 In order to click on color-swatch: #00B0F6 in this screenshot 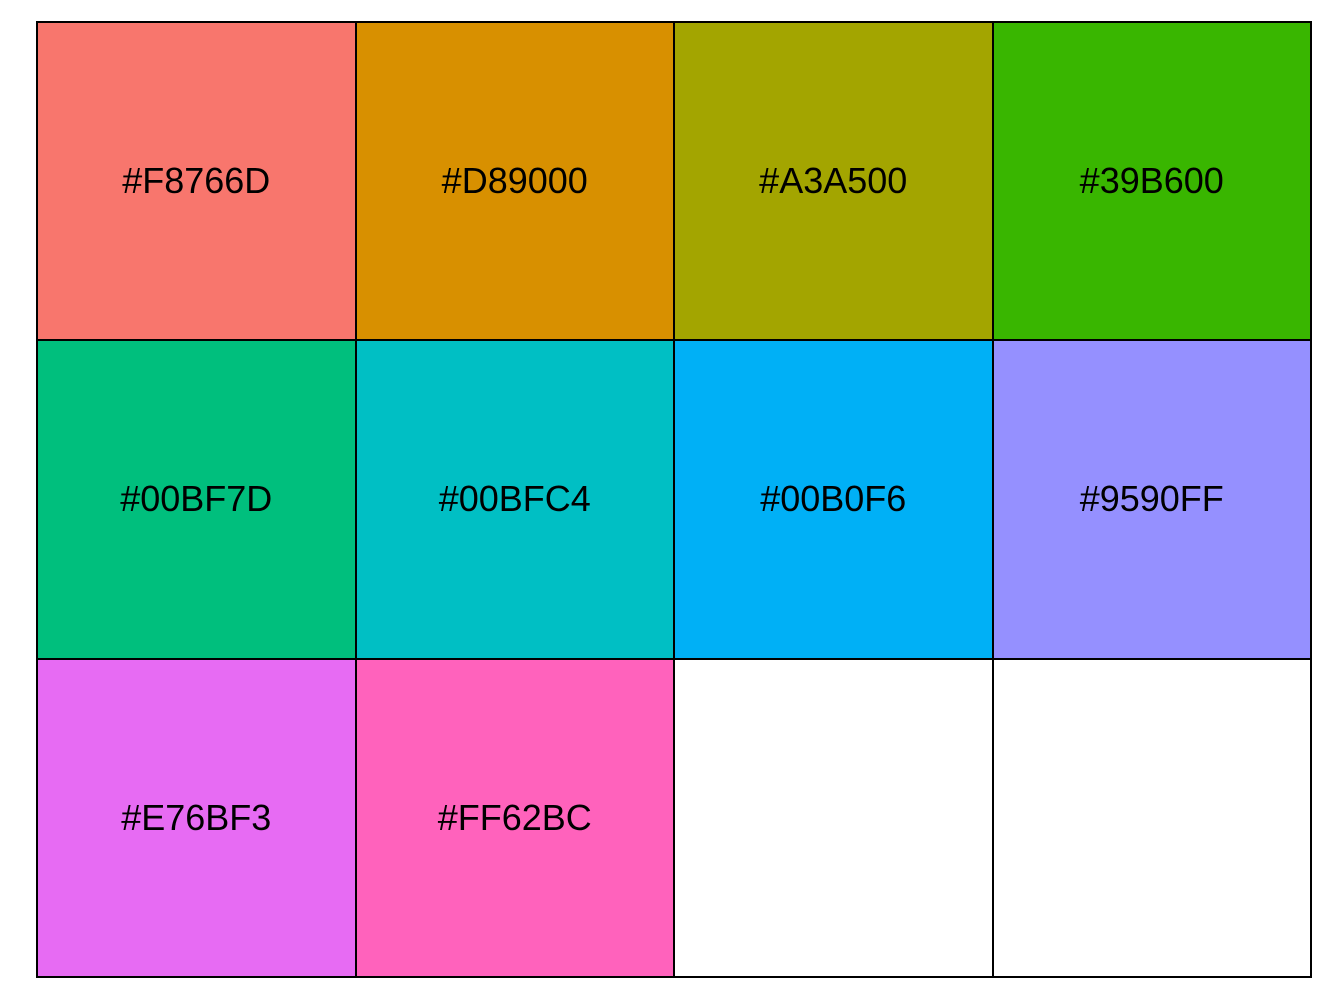, I will do `click(834, 500)`.